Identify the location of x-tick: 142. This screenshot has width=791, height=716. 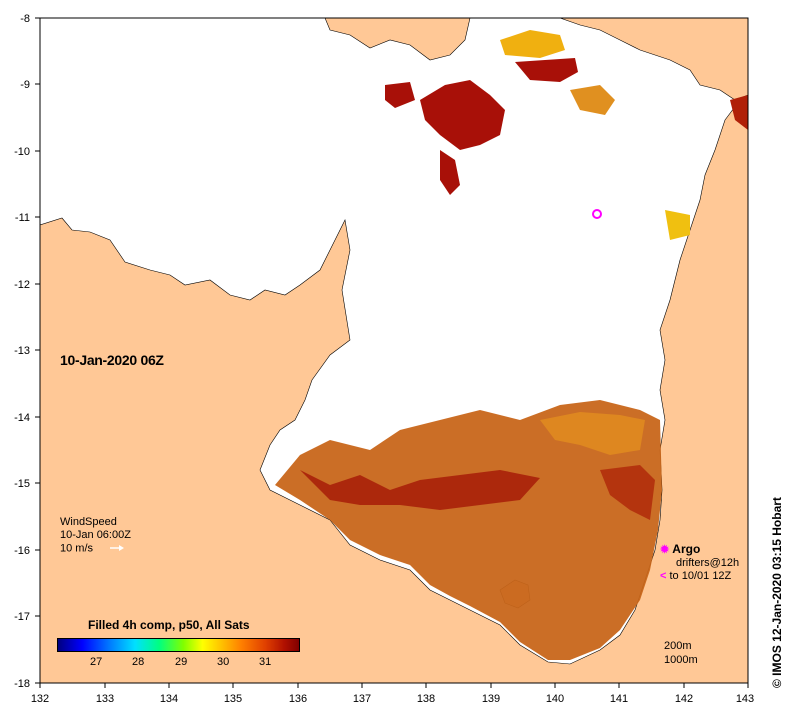
(684, 699).